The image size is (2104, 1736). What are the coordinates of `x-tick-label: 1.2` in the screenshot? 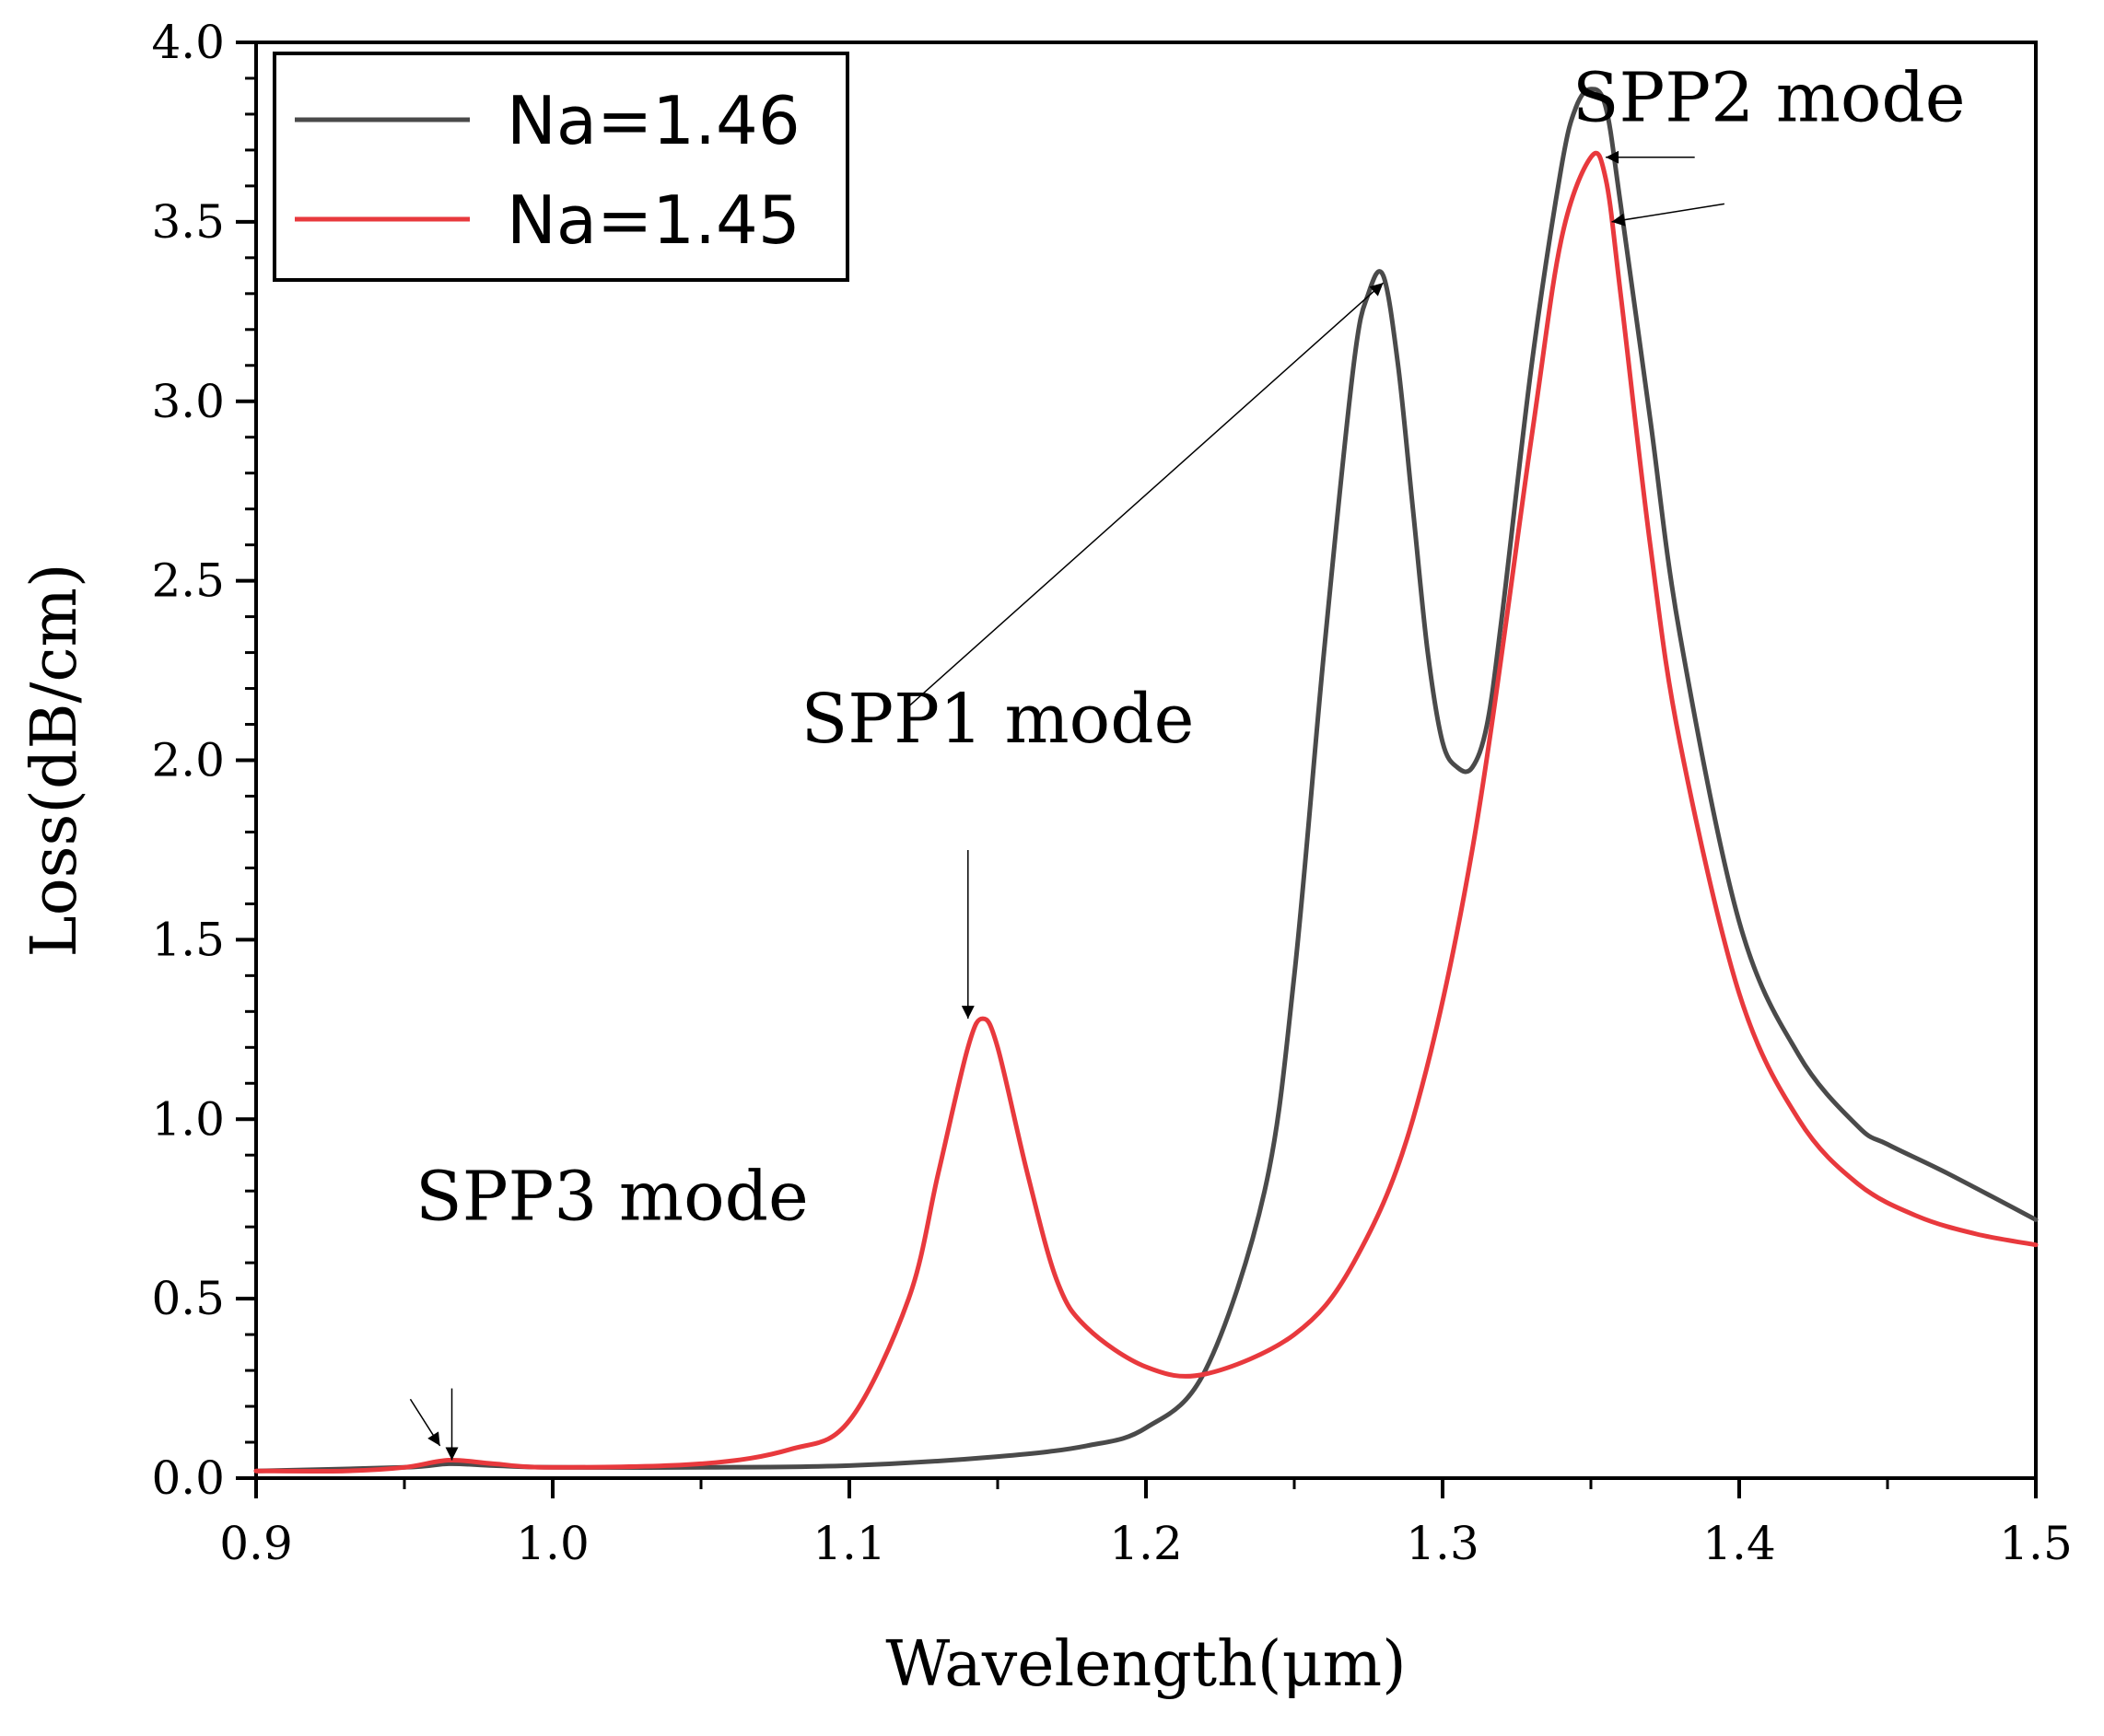 It's located at (1146, 1543).